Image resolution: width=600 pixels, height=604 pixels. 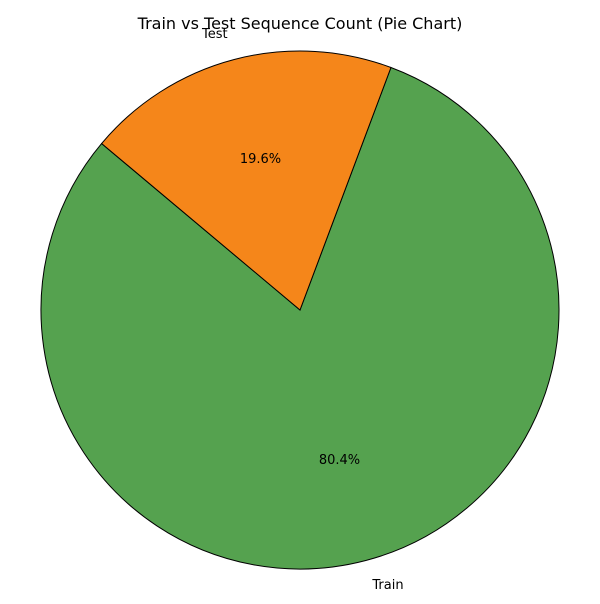 I want to click on chart-title: Train vs Test Sequence Count (Pie Chart), so click(x=300, y=23).